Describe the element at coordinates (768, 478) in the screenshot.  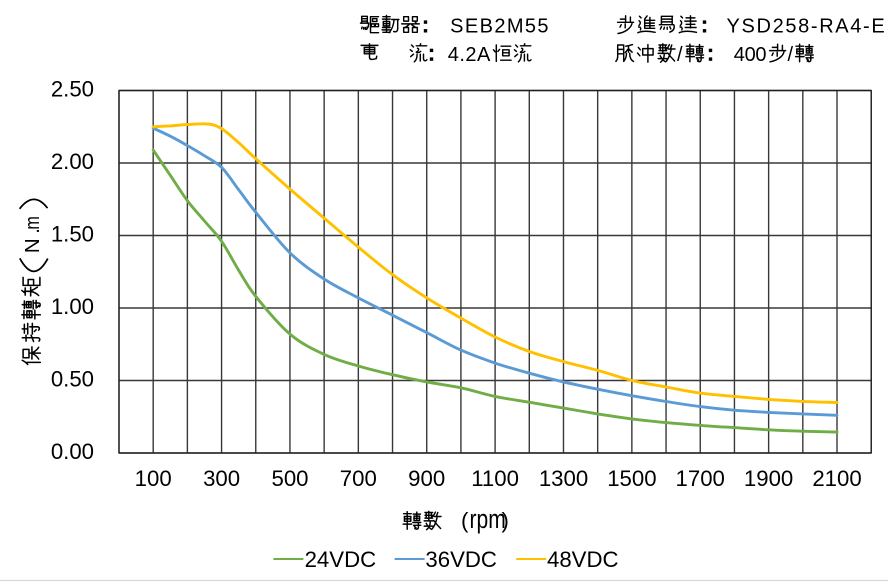
I see `svg-text: 1900` at that location.